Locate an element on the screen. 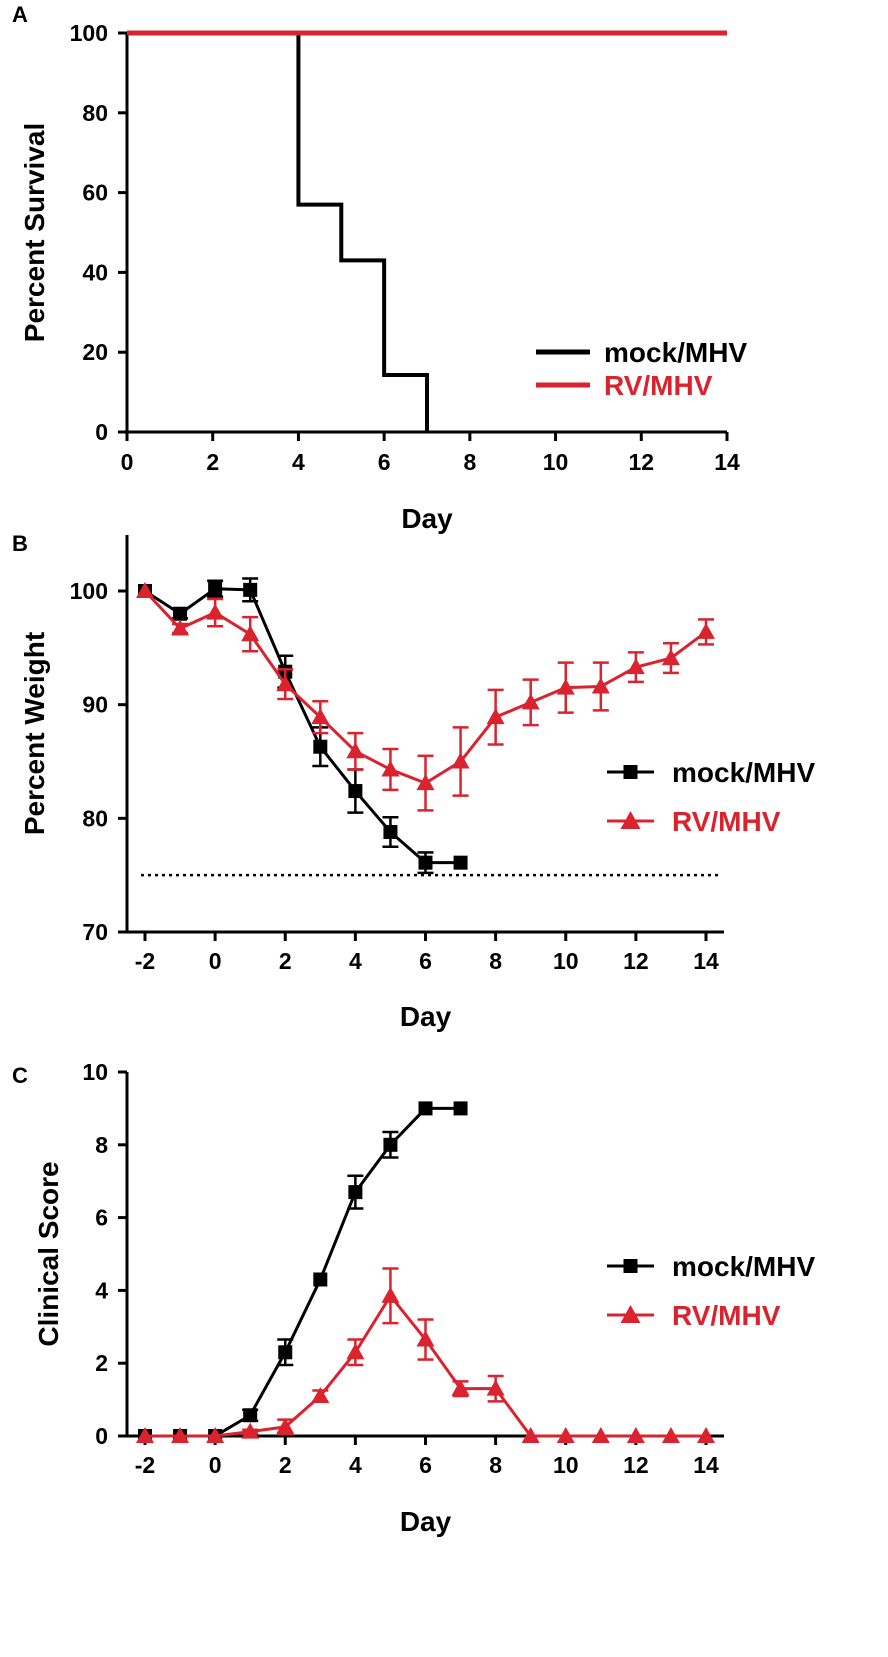 The image size is (888, 1657). y-tick-label: 8 is located at coordinates (101, 1145).